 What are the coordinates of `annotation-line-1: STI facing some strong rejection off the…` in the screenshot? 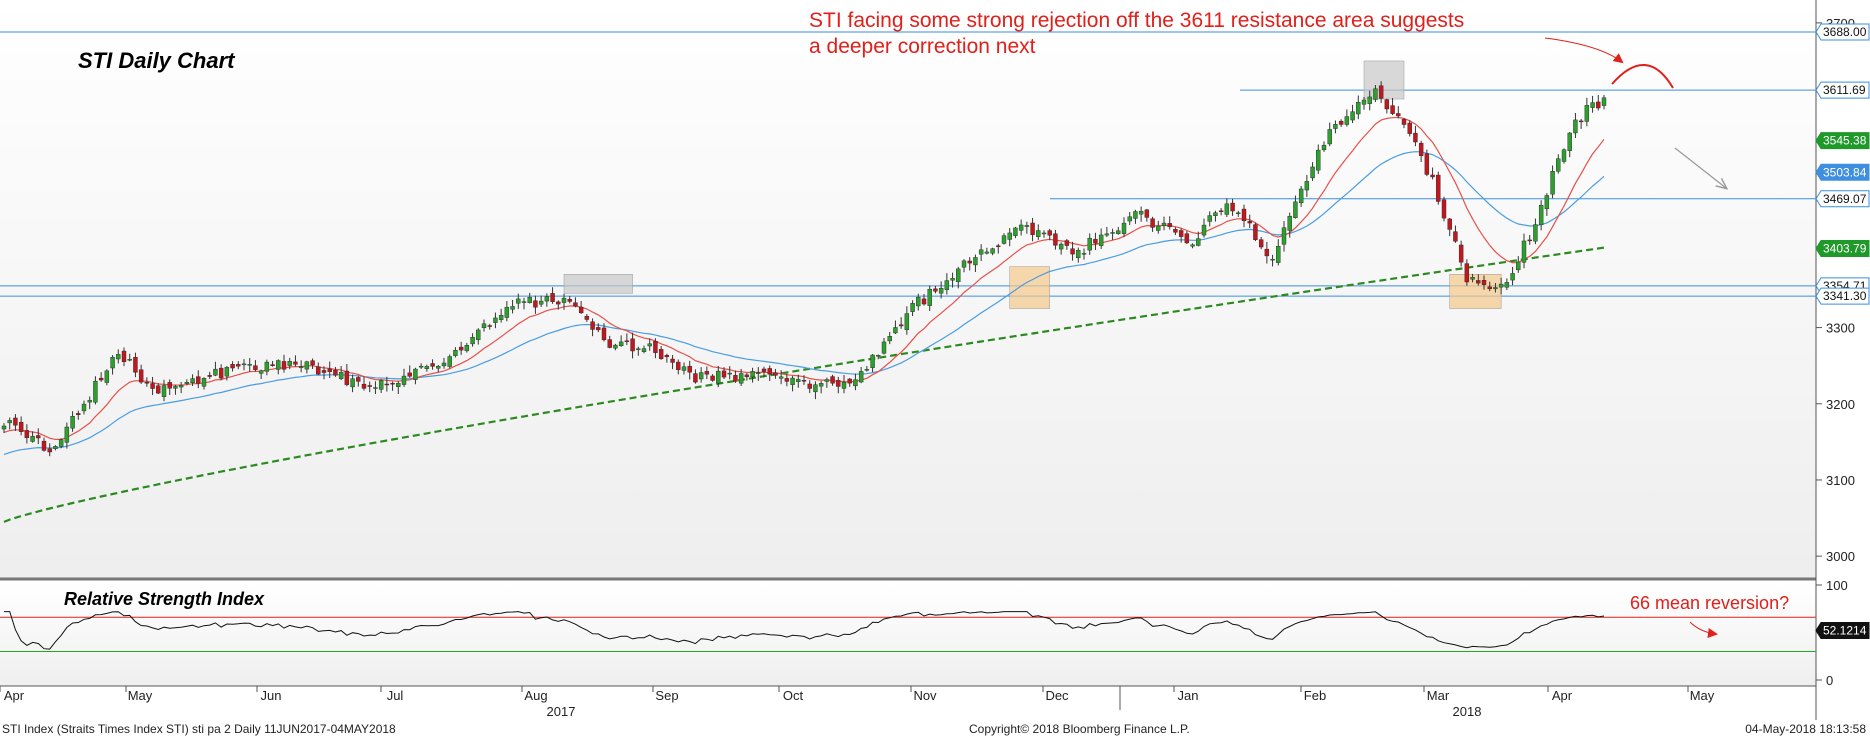 It's located at (1136, 20).